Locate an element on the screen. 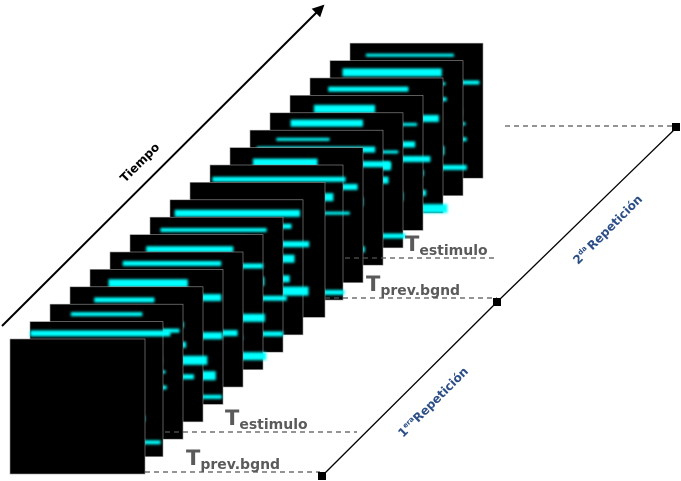  stimulus-frame is located at coordinates (77, 406).